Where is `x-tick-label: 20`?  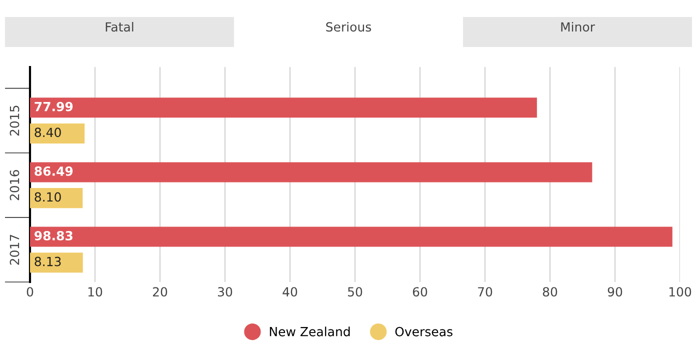
x-tick-label: 20 is located at coordinates (160, 292).